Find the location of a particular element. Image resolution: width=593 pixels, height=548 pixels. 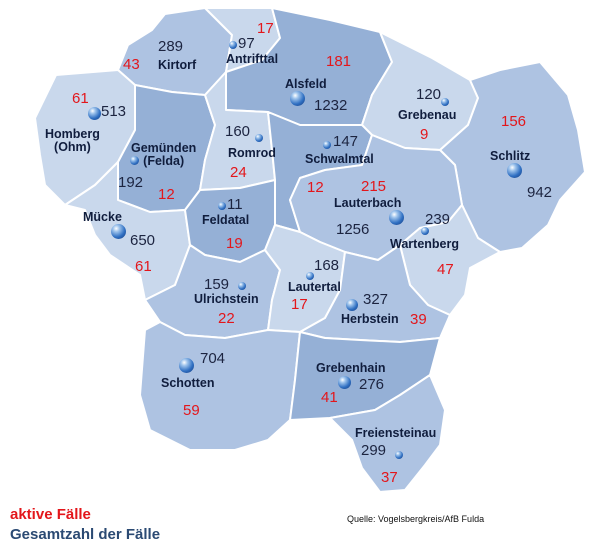

alsfeld-total: 1232 is located at coordinates (331, 105).